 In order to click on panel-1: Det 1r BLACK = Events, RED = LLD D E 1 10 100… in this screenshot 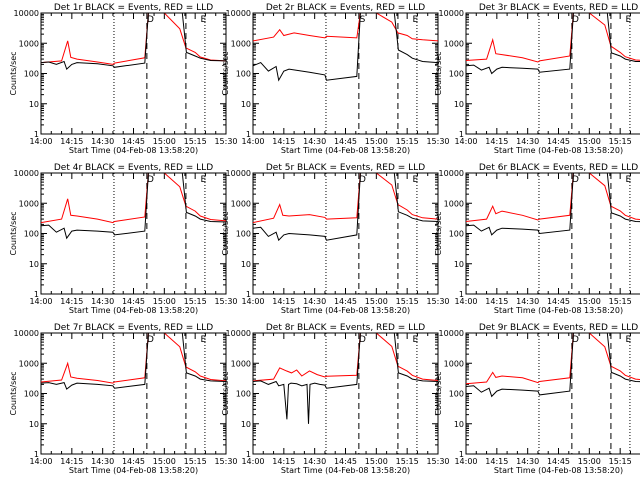, I will do `click(123, 79)`.